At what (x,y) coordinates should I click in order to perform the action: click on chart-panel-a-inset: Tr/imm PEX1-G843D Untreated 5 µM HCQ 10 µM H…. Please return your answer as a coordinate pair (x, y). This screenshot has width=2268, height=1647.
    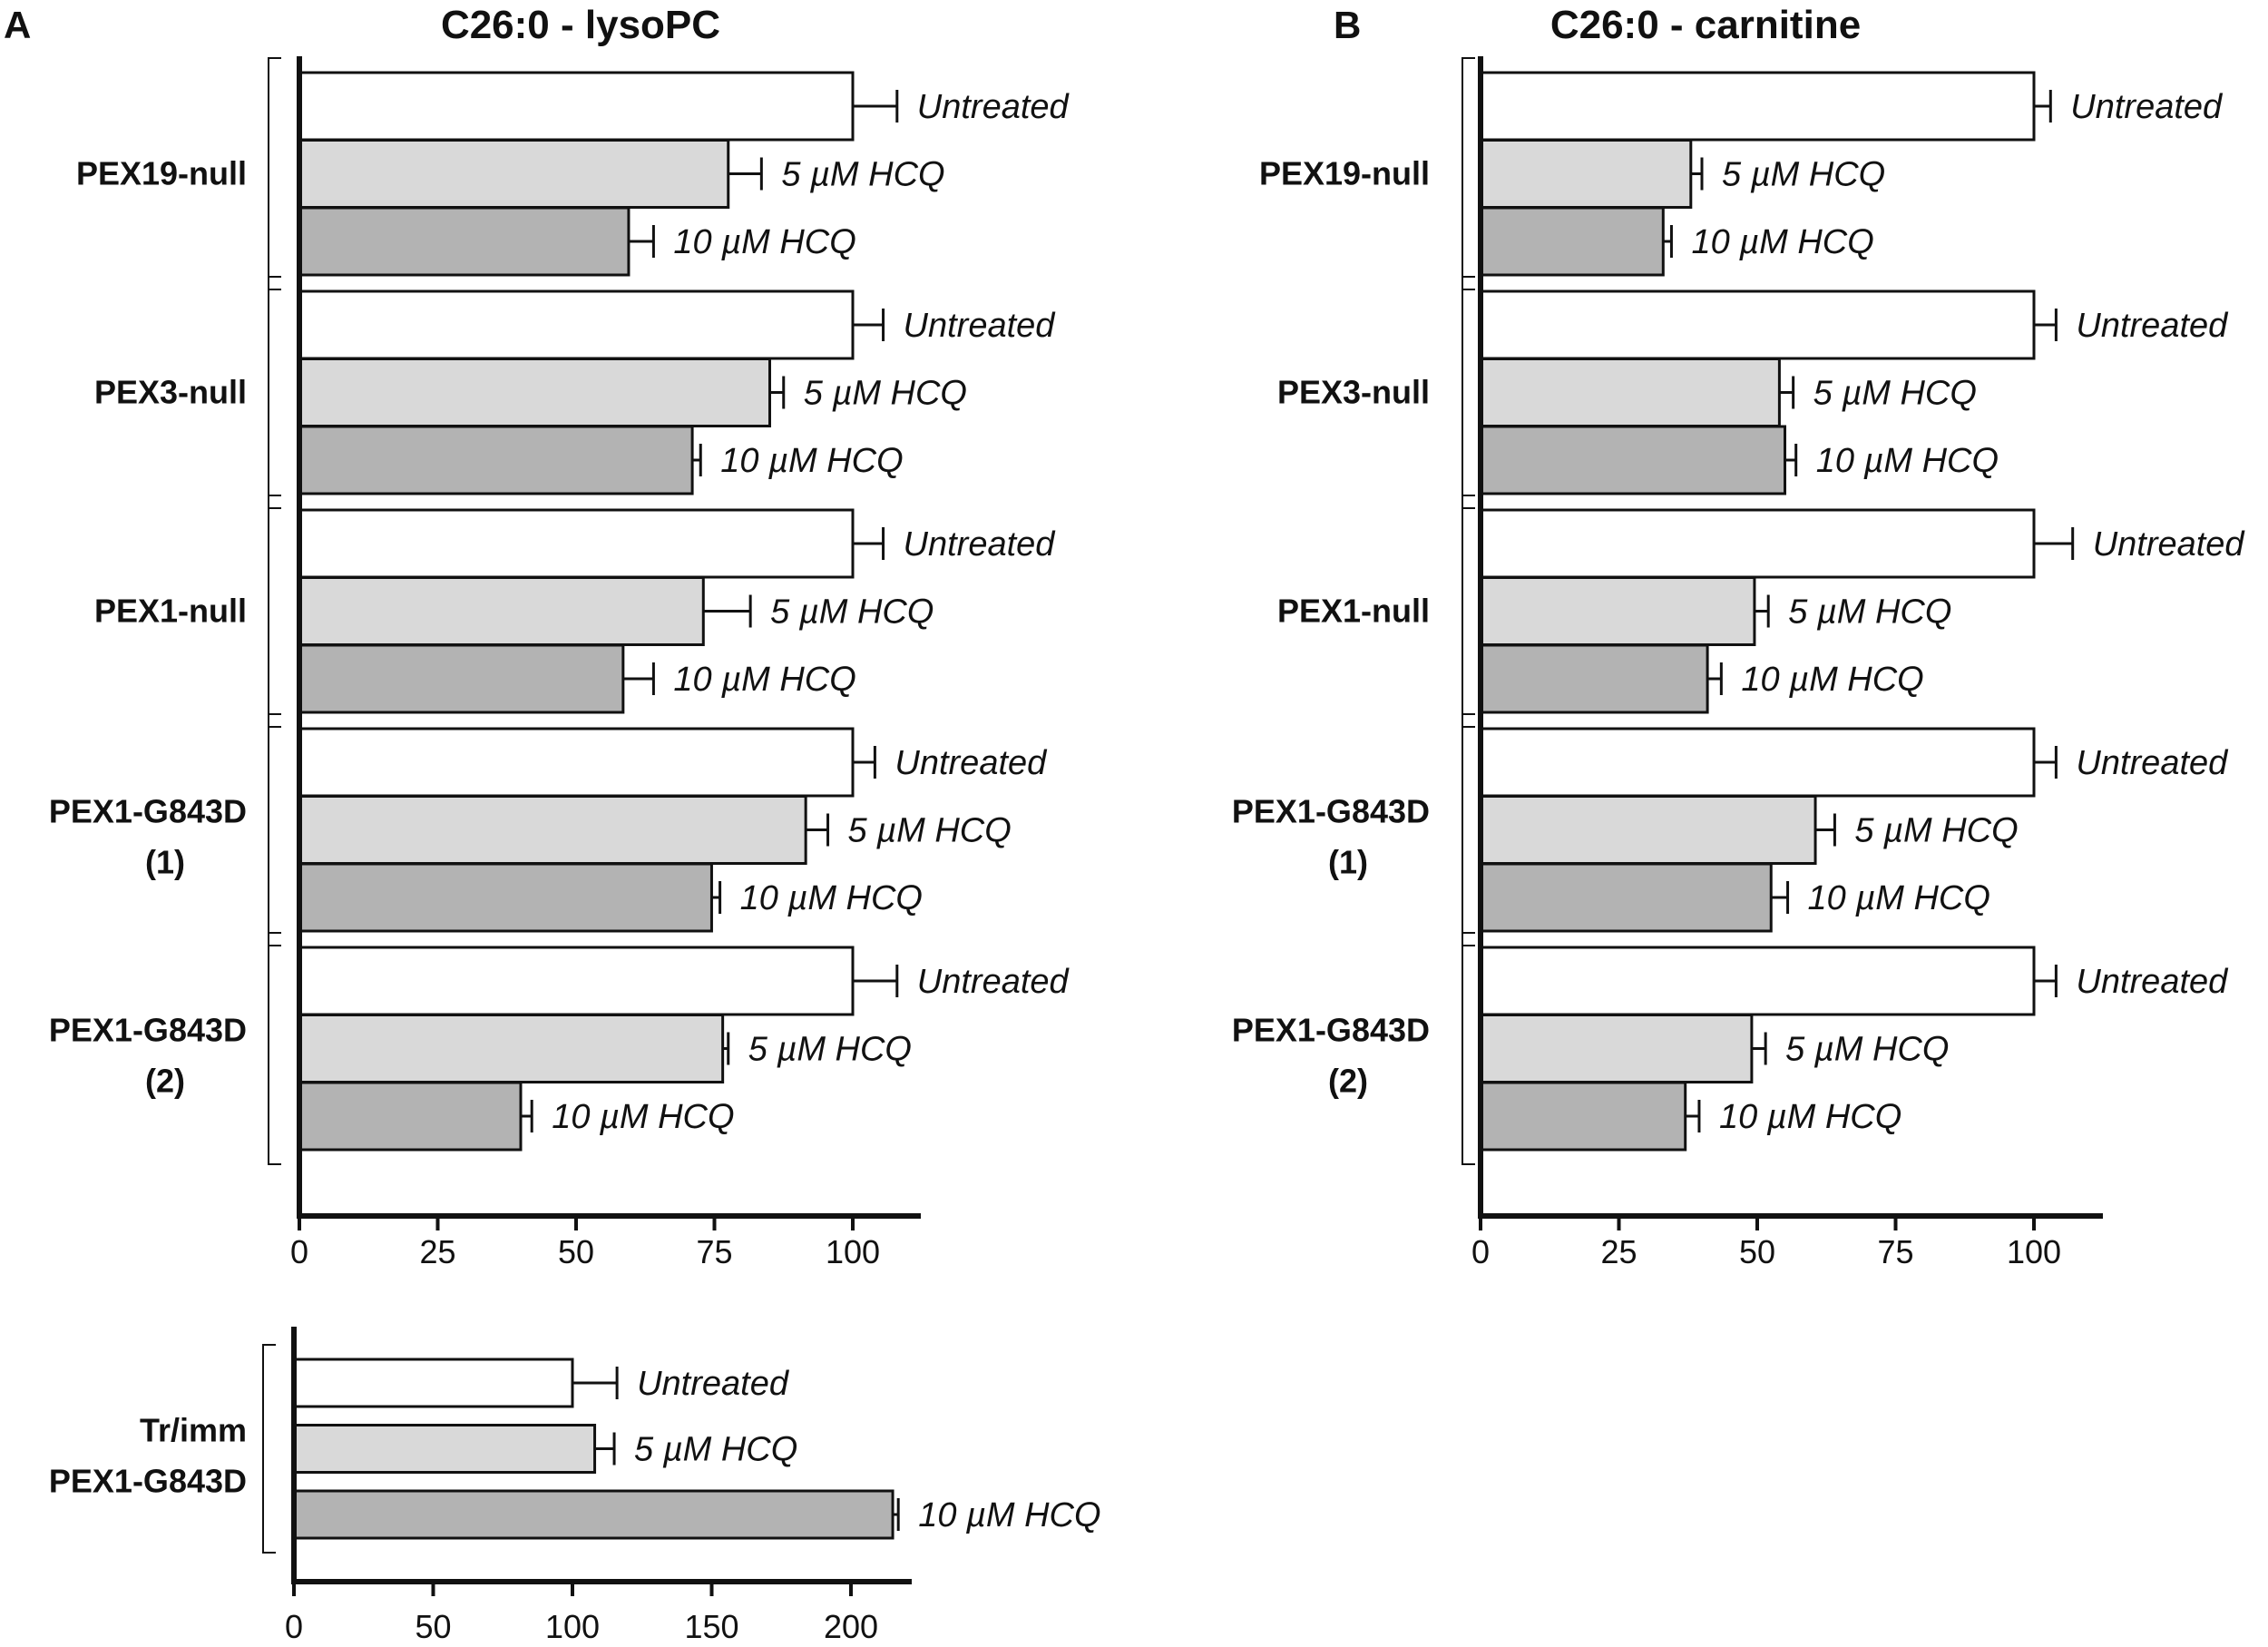
    Looking at the image, I should click on (575, 1486).